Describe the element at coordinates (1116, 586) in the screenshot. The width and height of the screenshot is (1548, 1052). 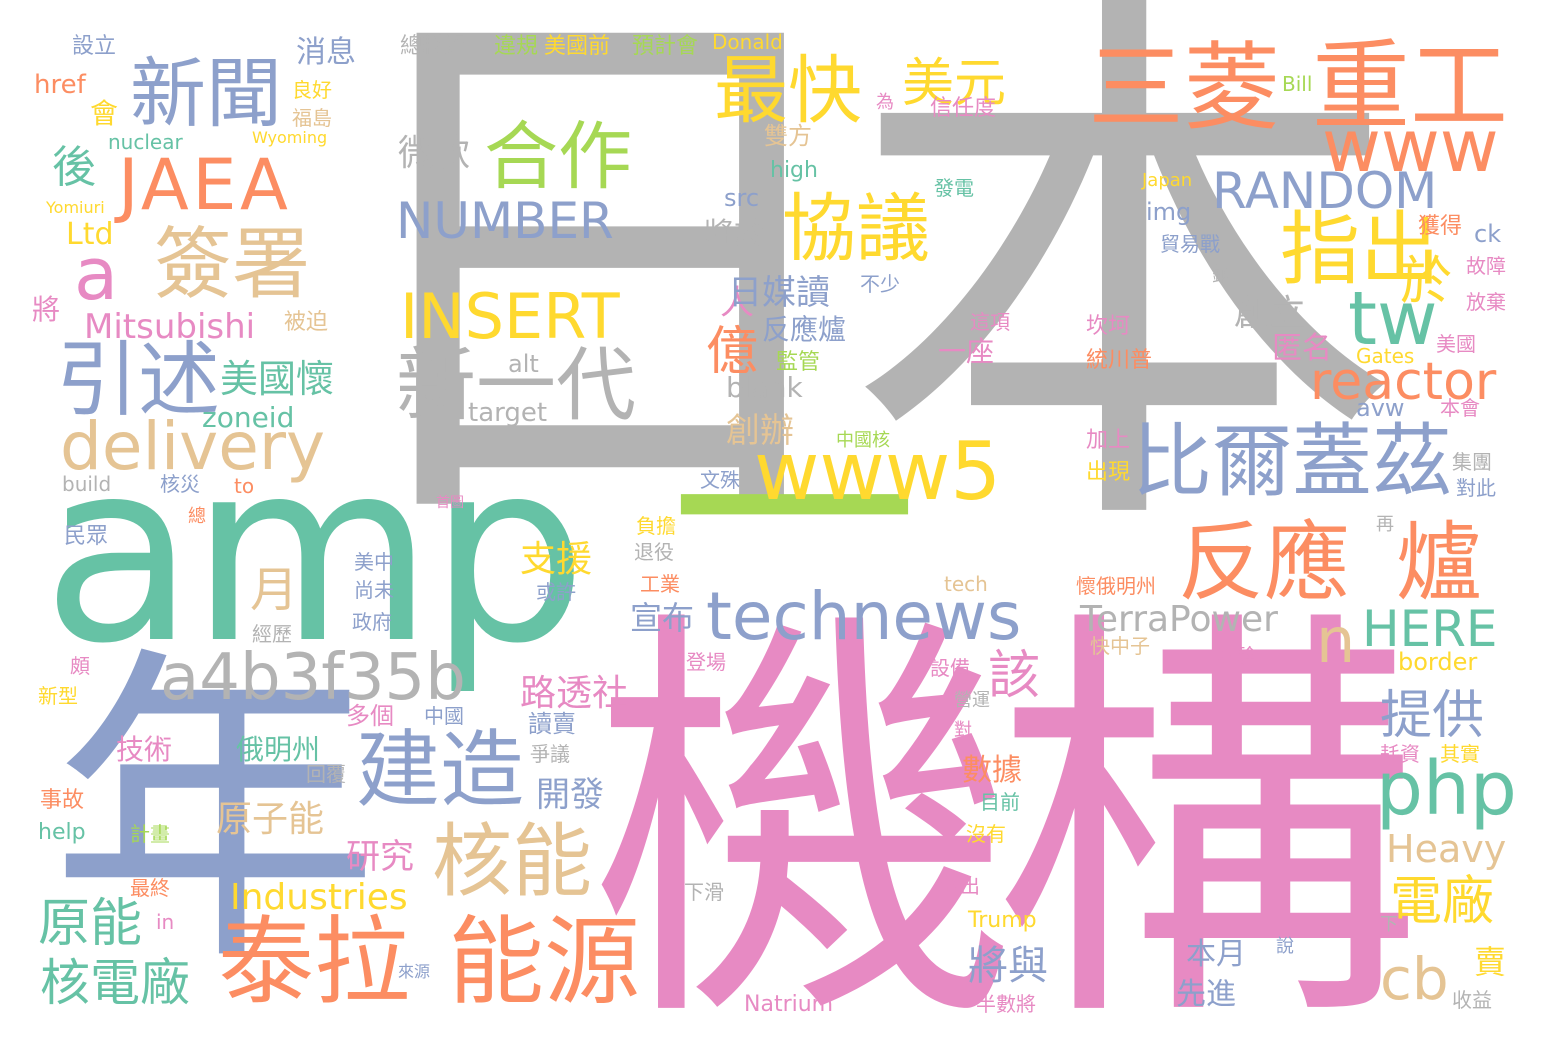
I see `word-huai-e-ming-zhou: 懷俄明州` at that location.